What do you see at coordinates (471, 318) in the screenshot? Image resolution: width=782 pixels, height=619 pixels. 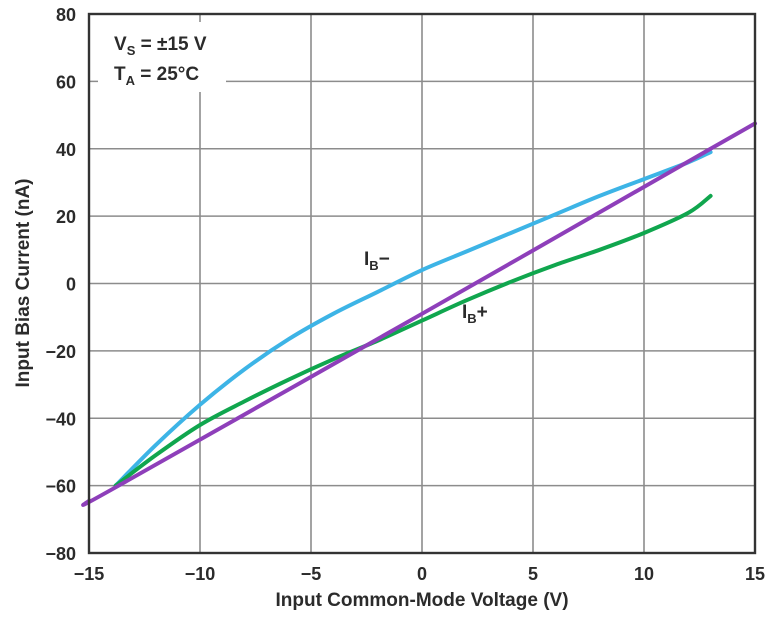 I see `ib-plus-sub: B` at bounding box center [471, 318].